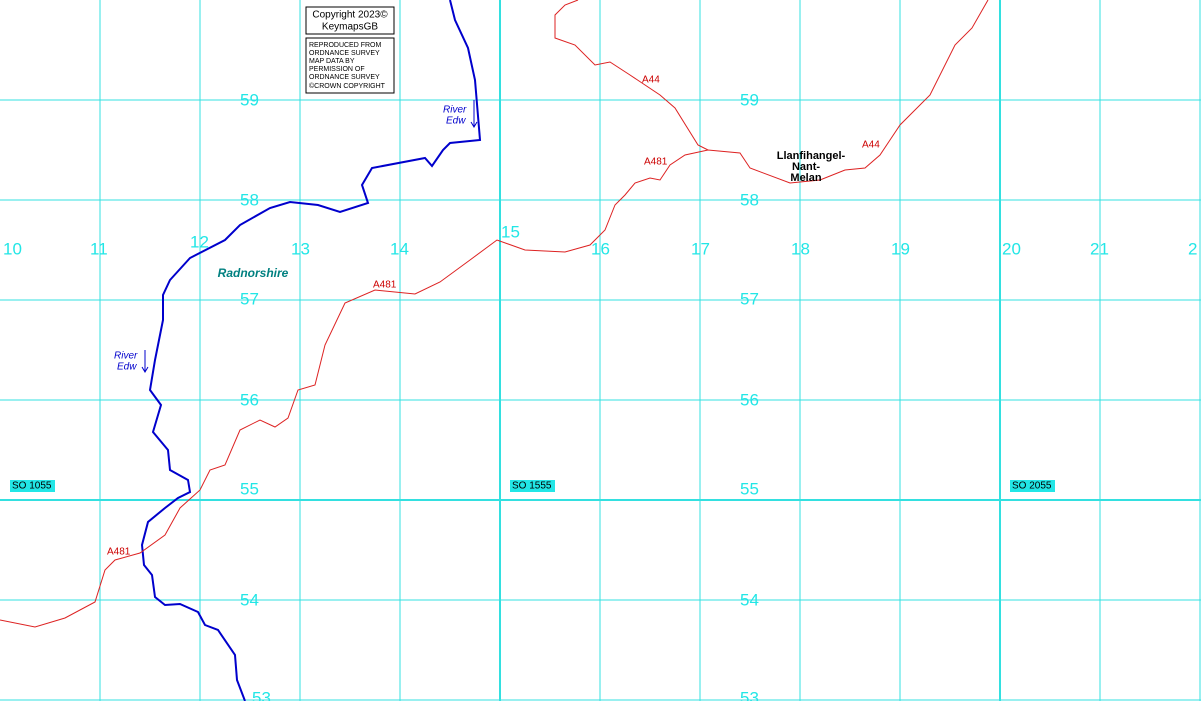 The width and height of the screenshot is (1201, 701). I want to click on easting-label: 18, so click(800, 248).